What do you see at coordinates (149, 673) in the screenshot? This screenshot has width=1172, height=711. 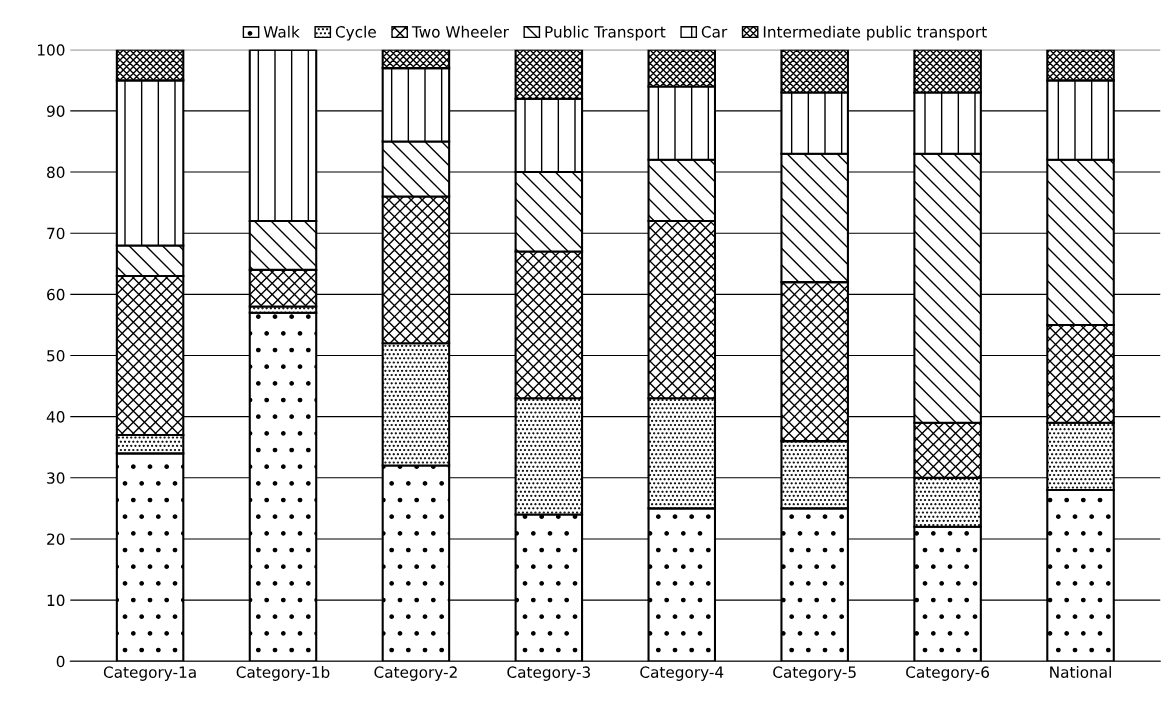 I see `x-tick-label: Category-1a` at bounding box center [149, 673].